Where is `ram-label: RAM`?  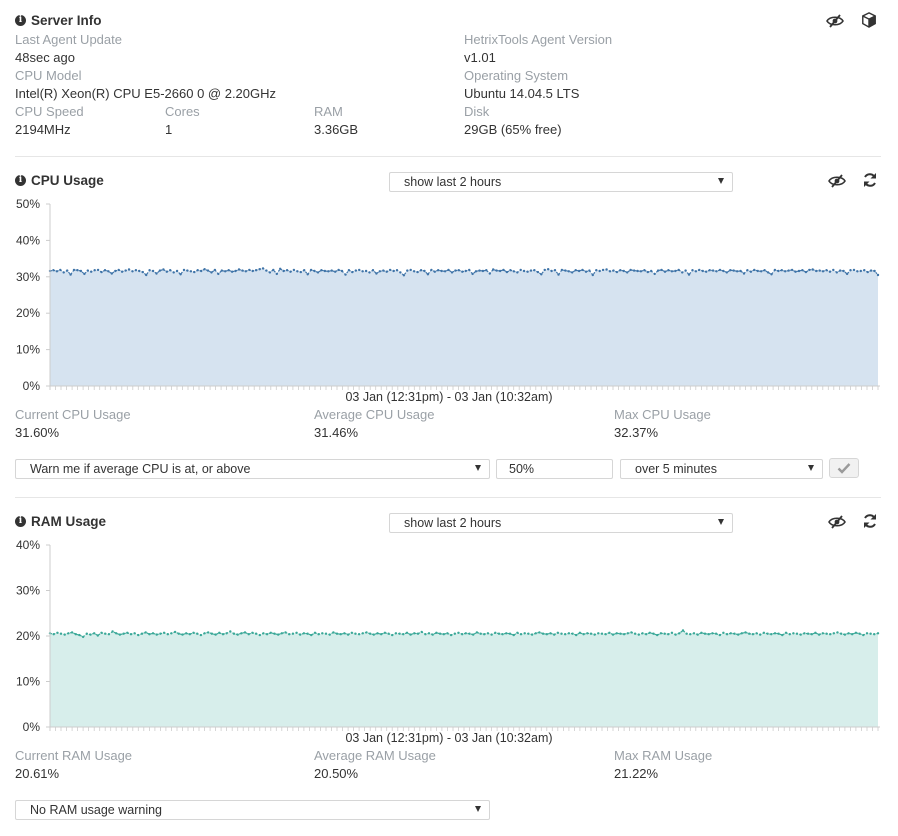
ram-label: RAM is located at coordinates (328, 111).